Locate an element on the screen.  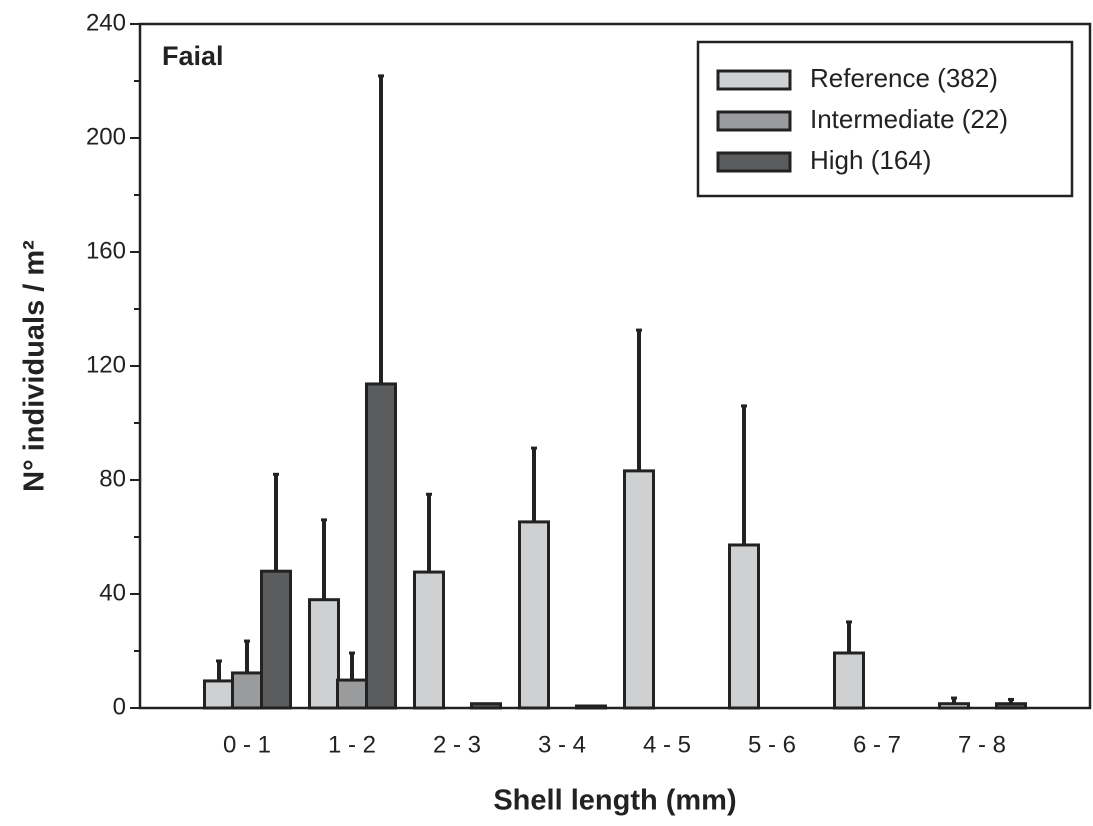
x-tick-label: 7 - 8 is located at coordinates (982, 744).